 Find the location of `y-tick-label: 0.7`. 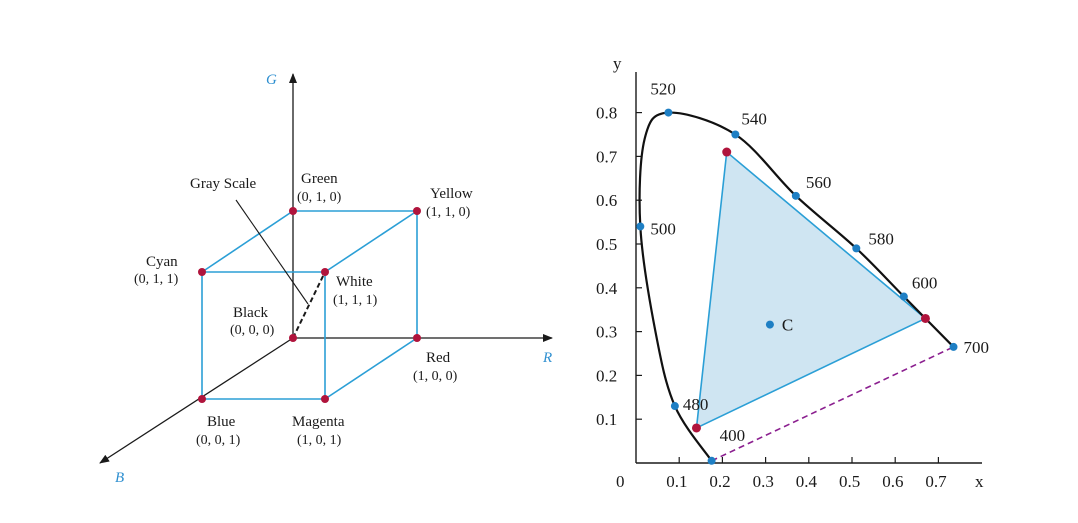

y-tick-label: 0.7 is located at coordinates (607, 156).